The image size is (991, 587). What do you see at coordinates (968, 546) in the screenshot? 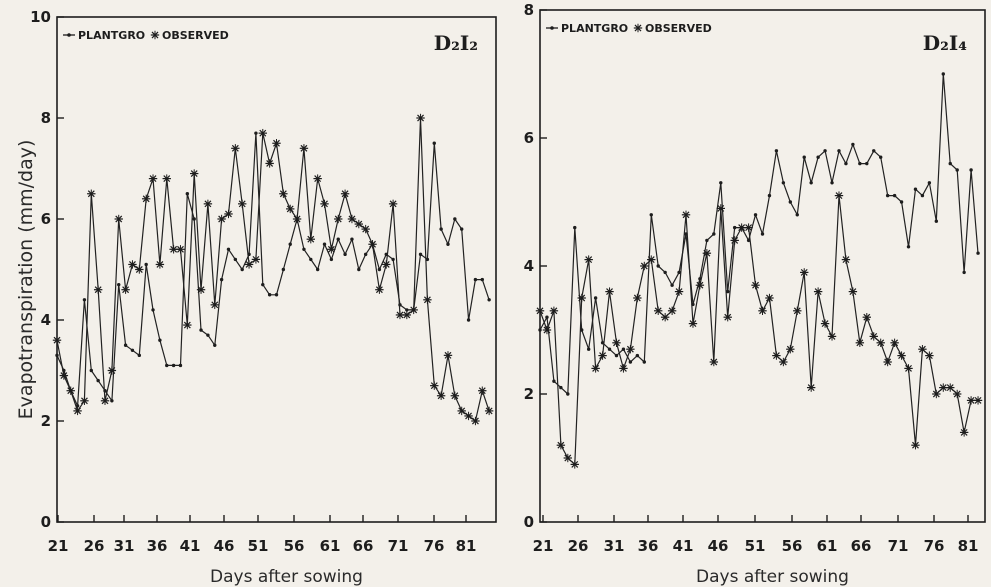
I see `x-tick-label: 81` at bounding box center [968, 546].